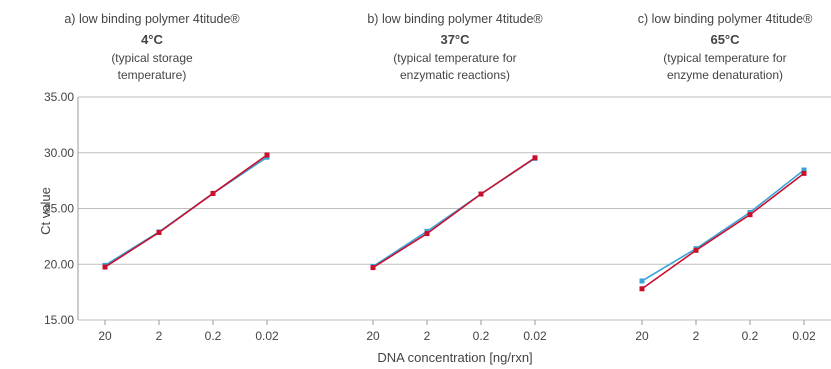  I want to click on panel-a-title: a) low binding polymer 4titude®, so click(152, 19).